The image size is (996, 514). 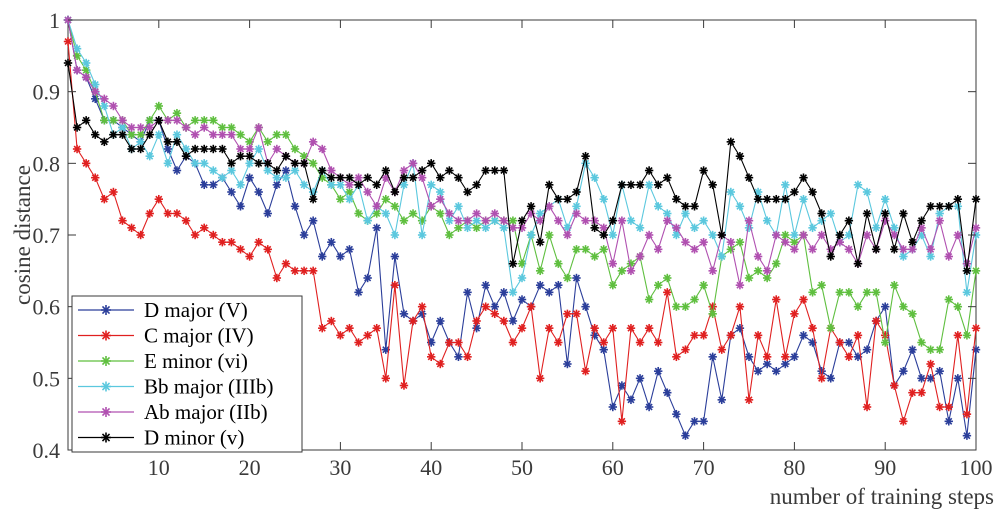 I want to click on x-tick-label: 30, so click(x=340, y=467).